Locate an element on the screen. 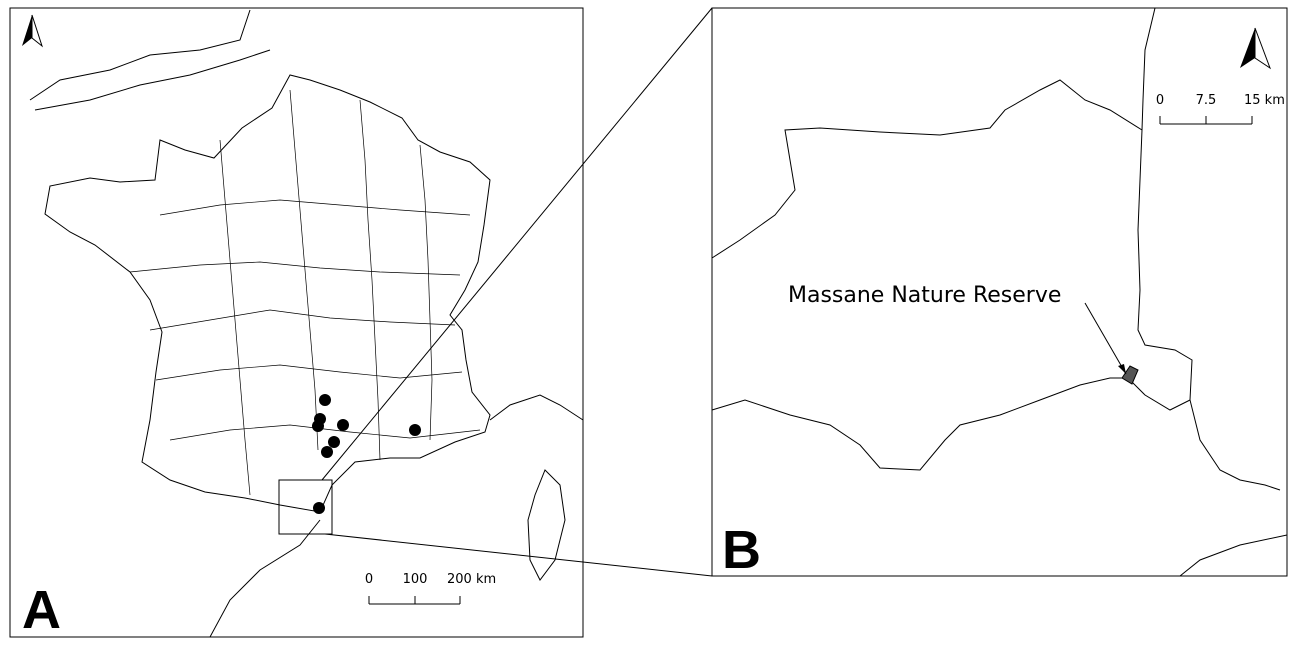  panel-label: B is located at coordinates (741, 550).